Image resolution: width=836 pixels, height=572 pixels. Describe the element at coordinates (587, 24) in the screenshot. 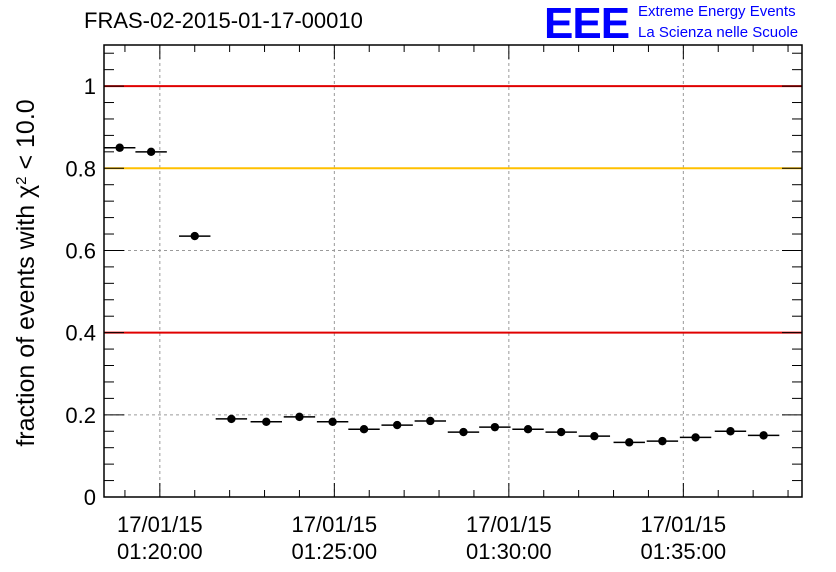

I see `logo-mark: EEE` at that location.